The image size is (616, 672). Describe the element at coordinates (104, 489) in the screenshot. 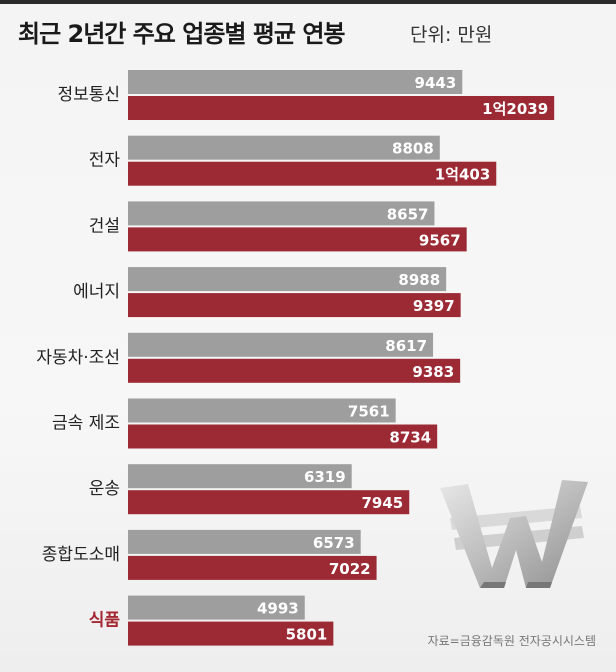

I see `category-label: 운송` at that location.